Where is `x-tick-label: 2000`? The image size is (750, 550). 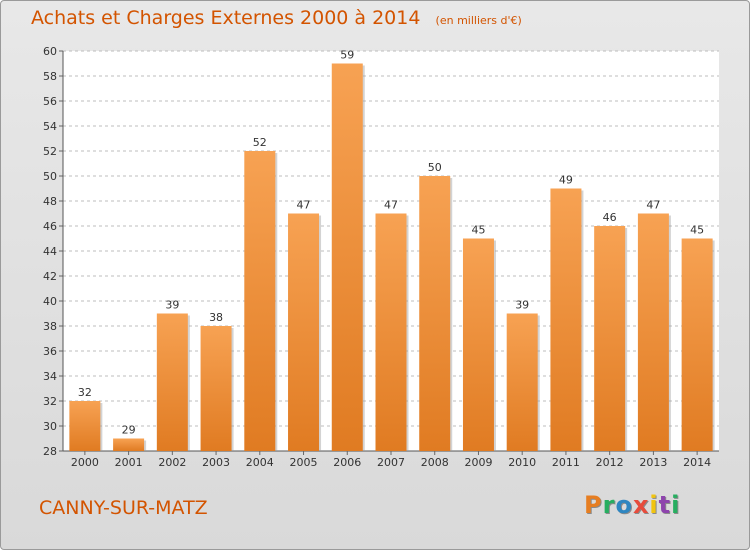
x-tick-label: 2000 is located at coordinates (85, 462).